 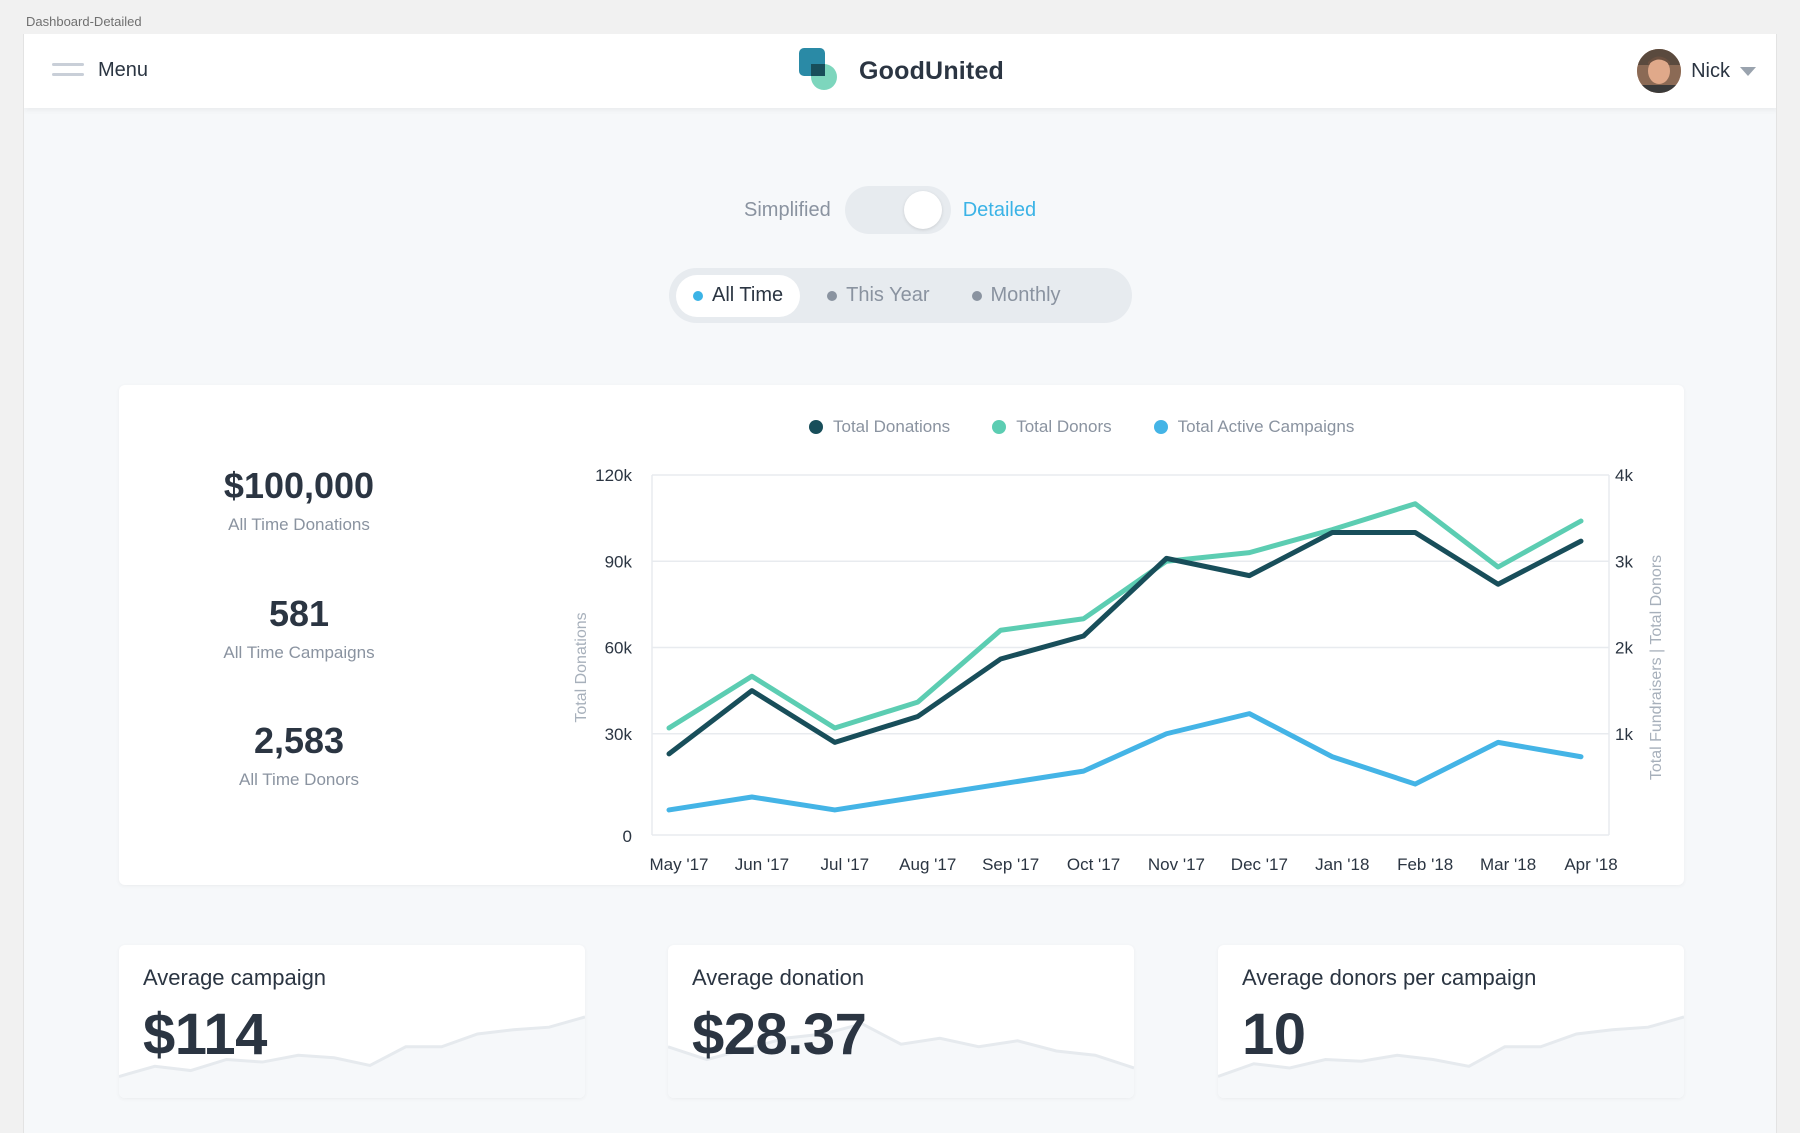 What do you see at coordinates (299, 485) in the screenshot?
I see `stat-value: $100,000` at bounding box center [299, 485].